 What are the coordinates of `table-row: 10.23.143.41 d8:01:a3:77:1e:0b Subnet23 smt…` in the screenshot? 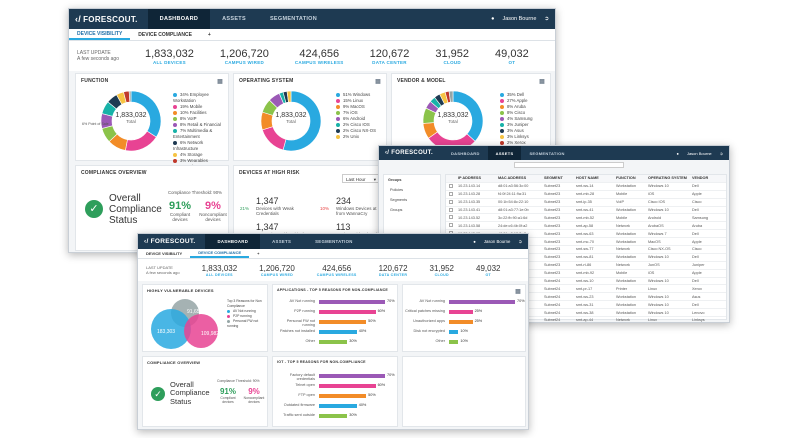 It's located at (586, 211).